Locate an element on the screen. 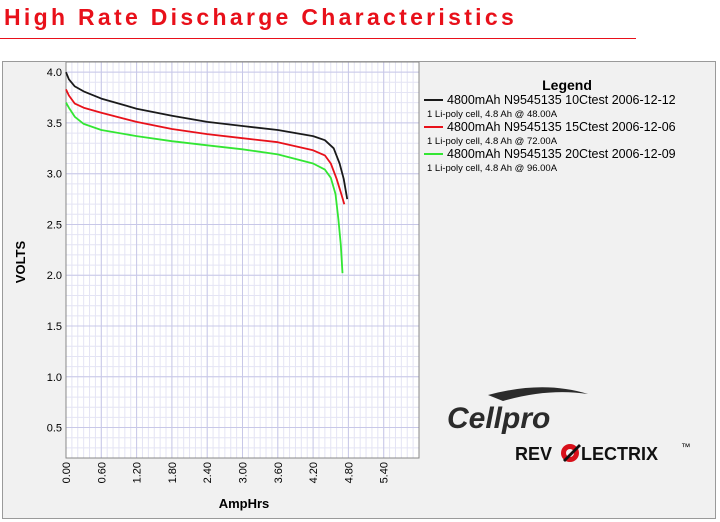 This screenshot has height=522, width=720. revolectrix-rev: REV is located at coordinates (533, 454).